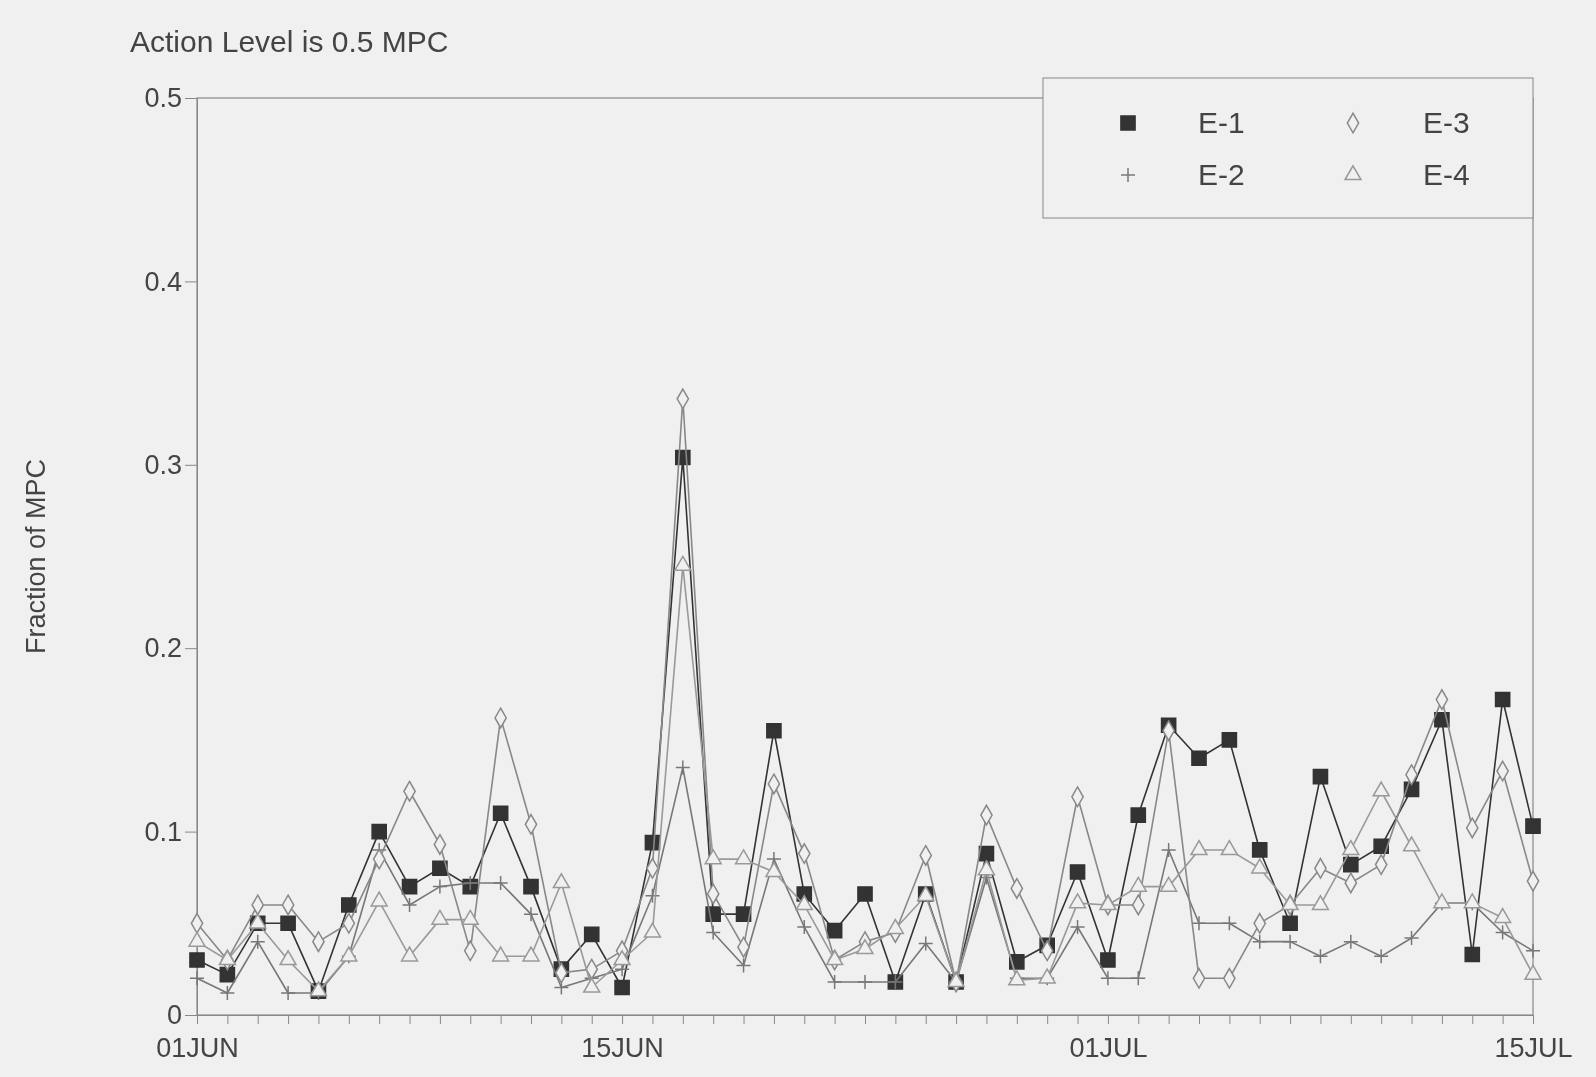 The height and width of the screenshot is (1077, 1596). Describe the element at coordinates (1108, 1047) in the screenshot. I see `x-tick-label: 01JUL` at that location.